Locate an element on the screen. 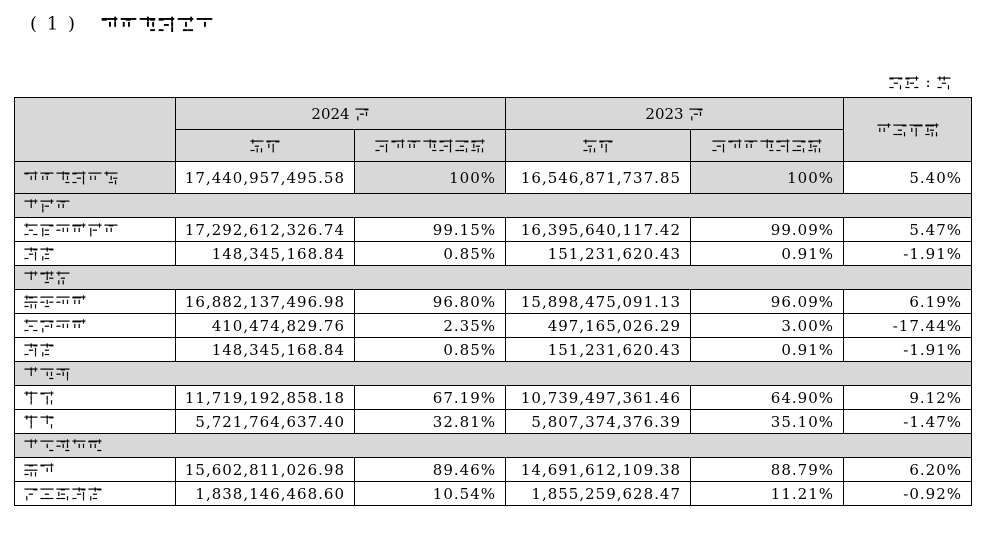  share-2024: 67.19% is located at coordinates (430, 397).